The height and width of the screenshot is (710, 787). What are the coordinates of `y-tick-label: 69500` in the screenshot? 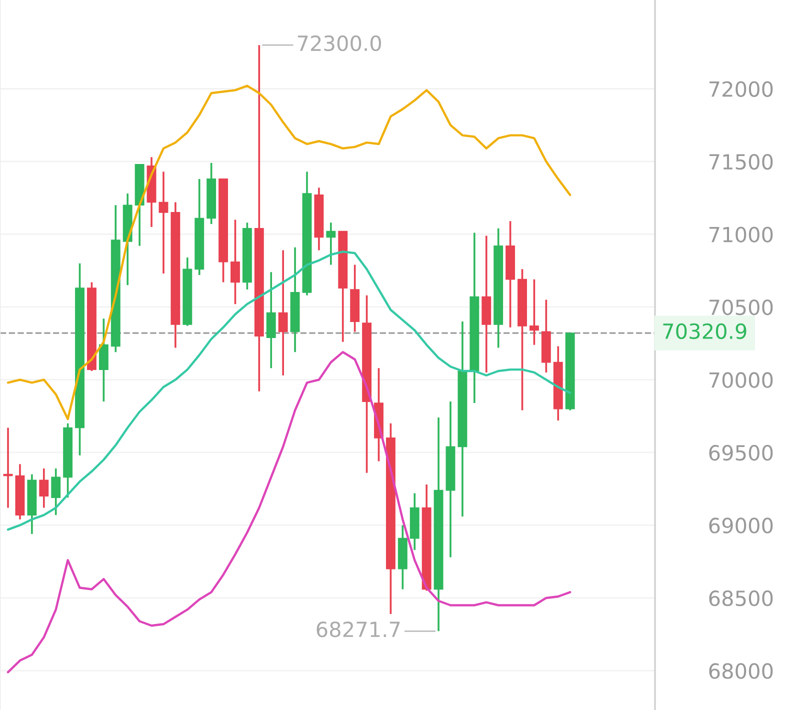 It's located at (741, 452).